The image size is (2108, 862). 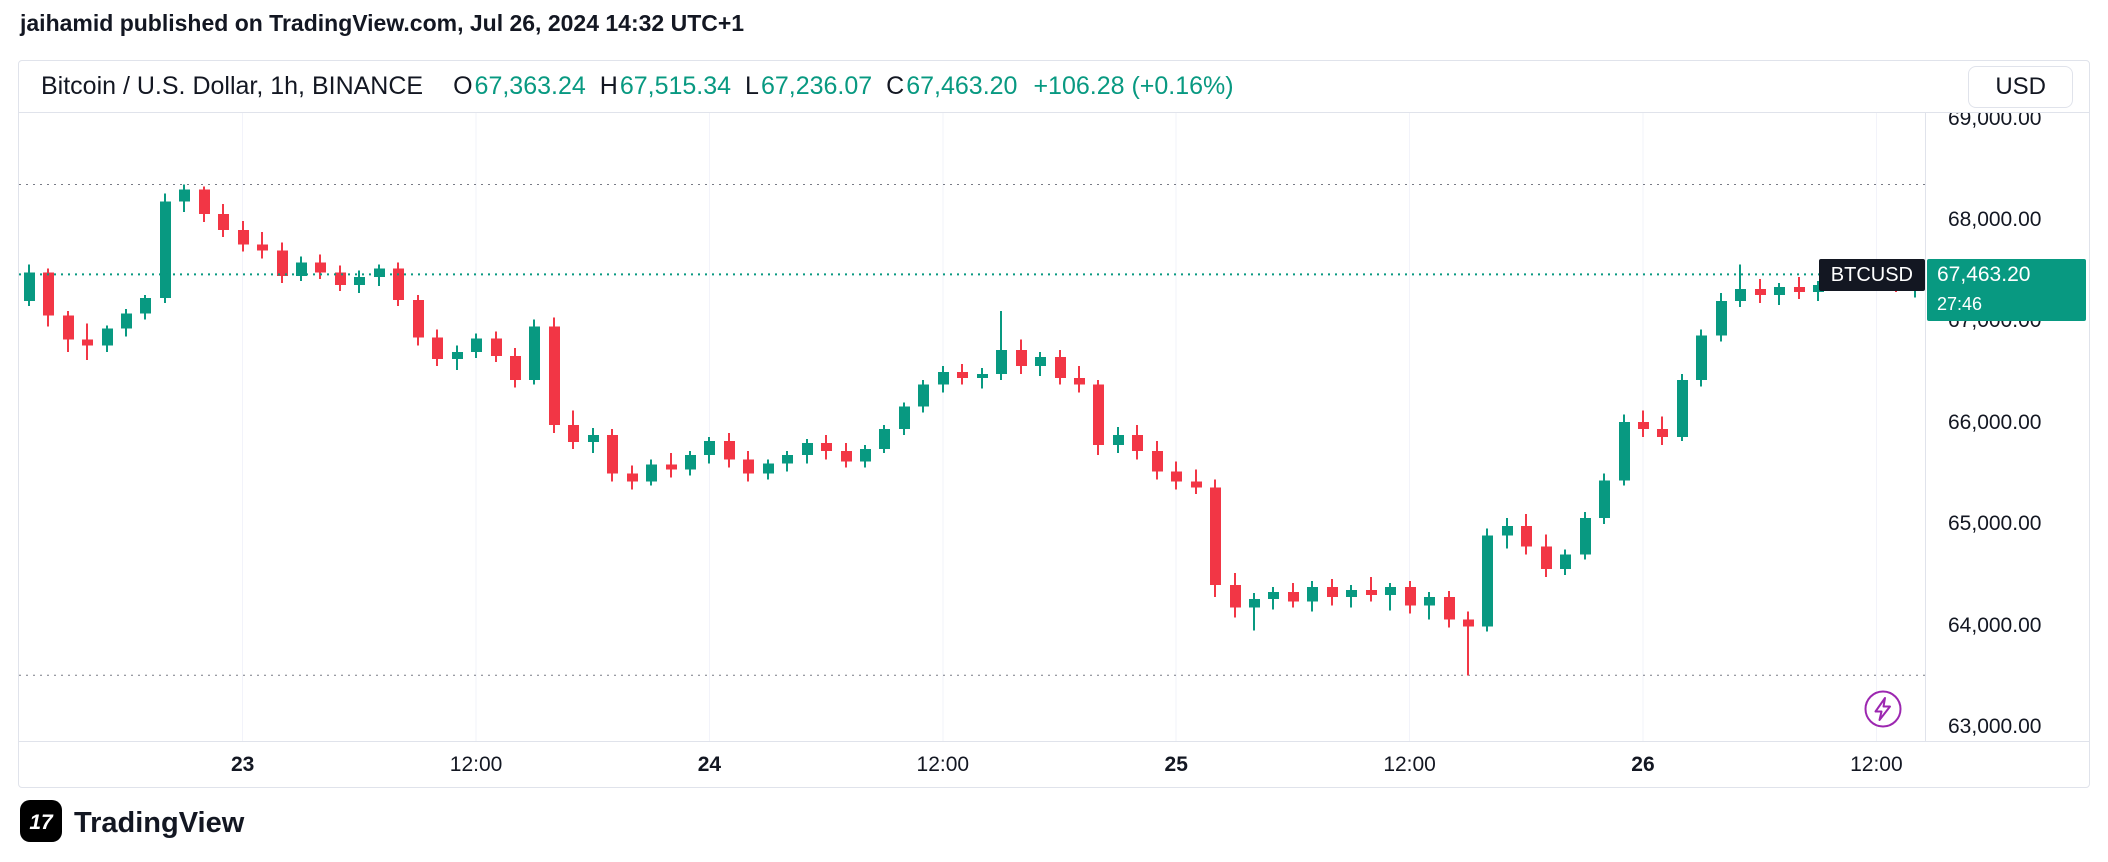 I want to click on current-price-badge: 67,463.20 27:46, so click(x=2006, y=290).